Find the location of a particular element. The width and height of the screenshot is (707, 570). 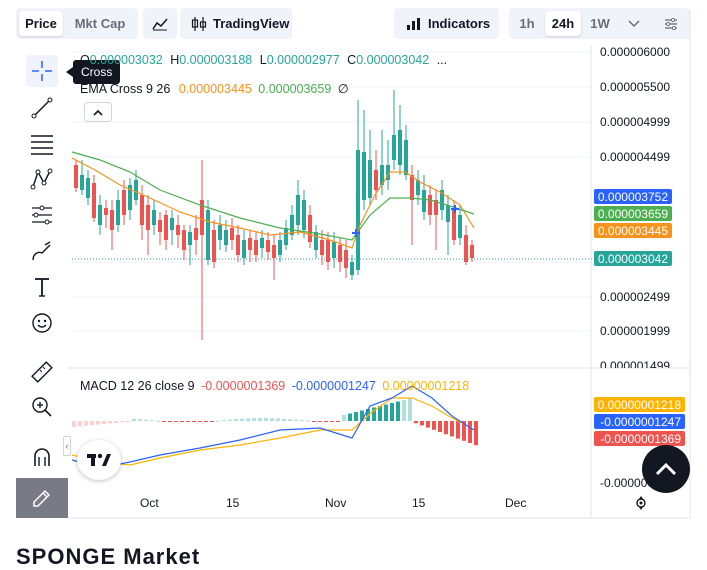

range-dropdown is located at coordinates (634, 23).